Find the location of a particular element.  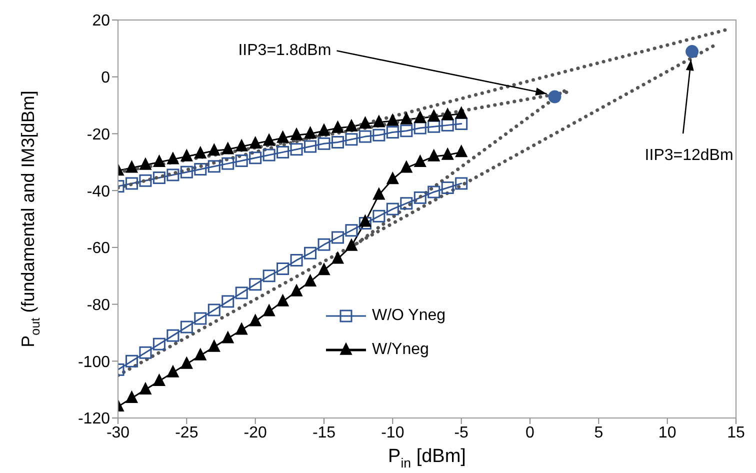

y-tick-label: -60 is located at coordinates (98, 249).